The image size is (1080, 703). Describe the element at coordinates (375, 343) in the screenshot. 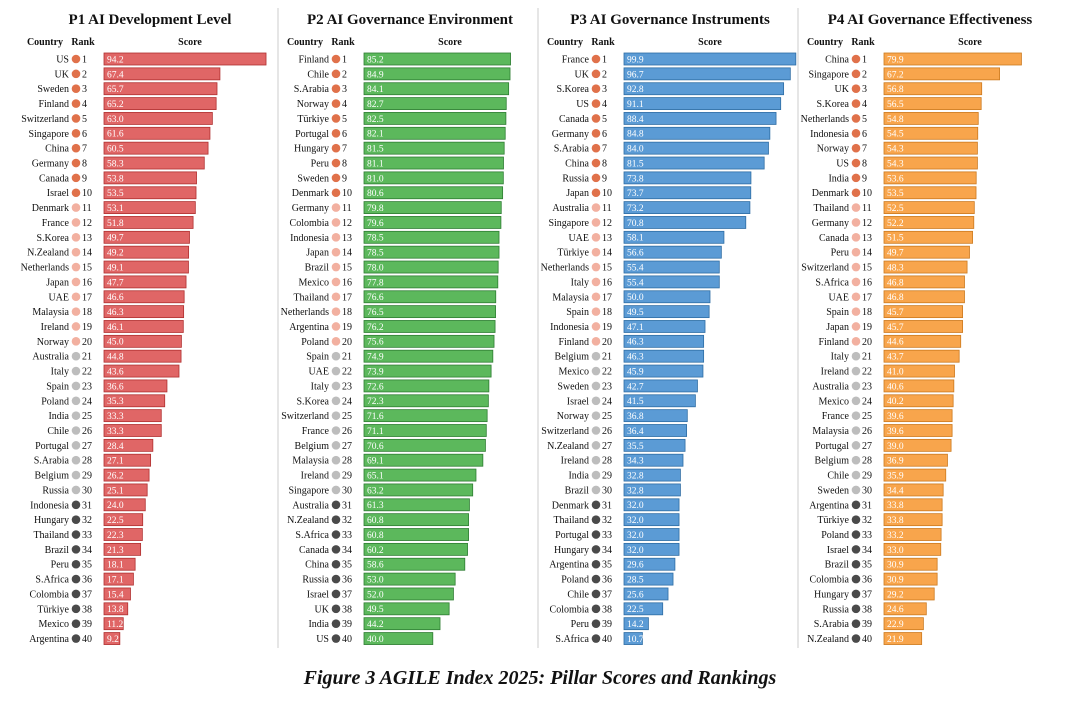

I see `score-value: 75.6` at that location.